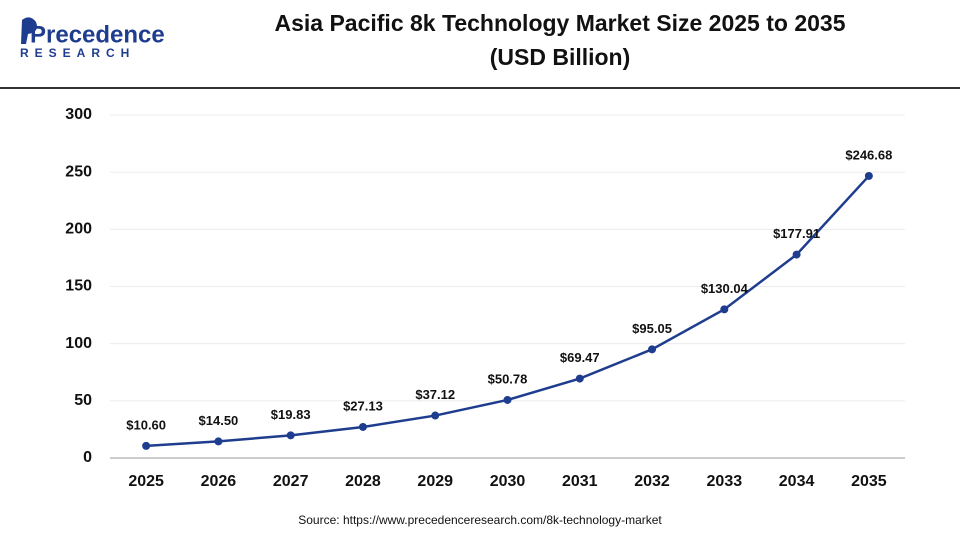 The height and width of the screenshot is (540, 960). What do you see at coordinates (87, 457) in the screenshot?
I see `y-tick-label: 0` at bounding box center [87, 457].